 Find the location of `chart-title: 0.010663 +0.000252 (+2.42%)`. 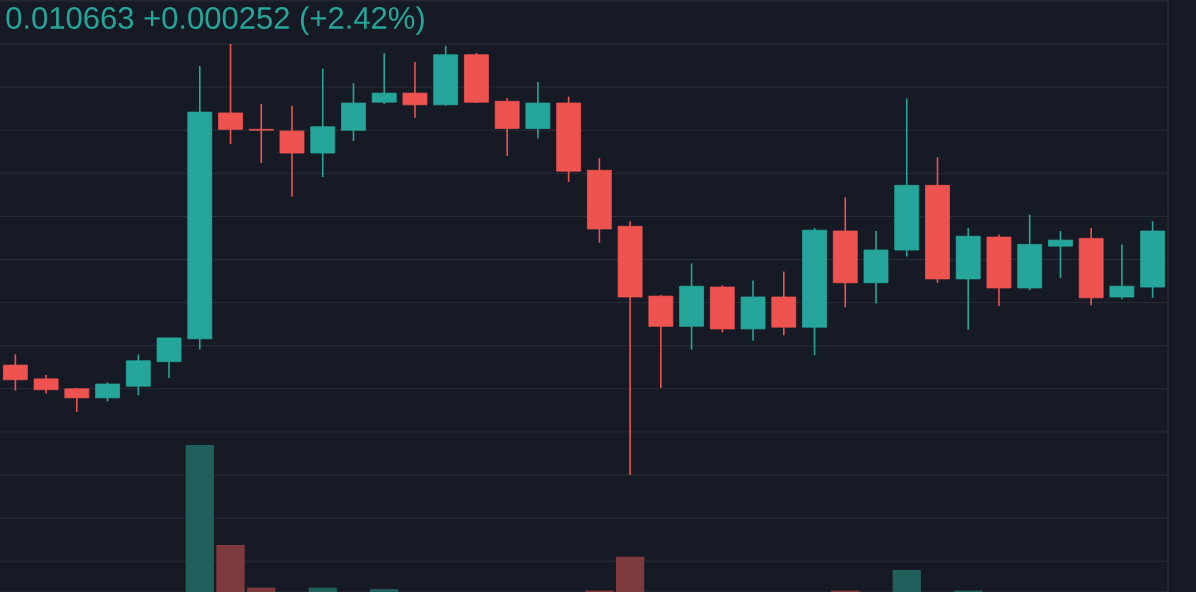

chart-title: 0.010663 +0.000252 (+2.42%) is located at coordinates (215, 21).